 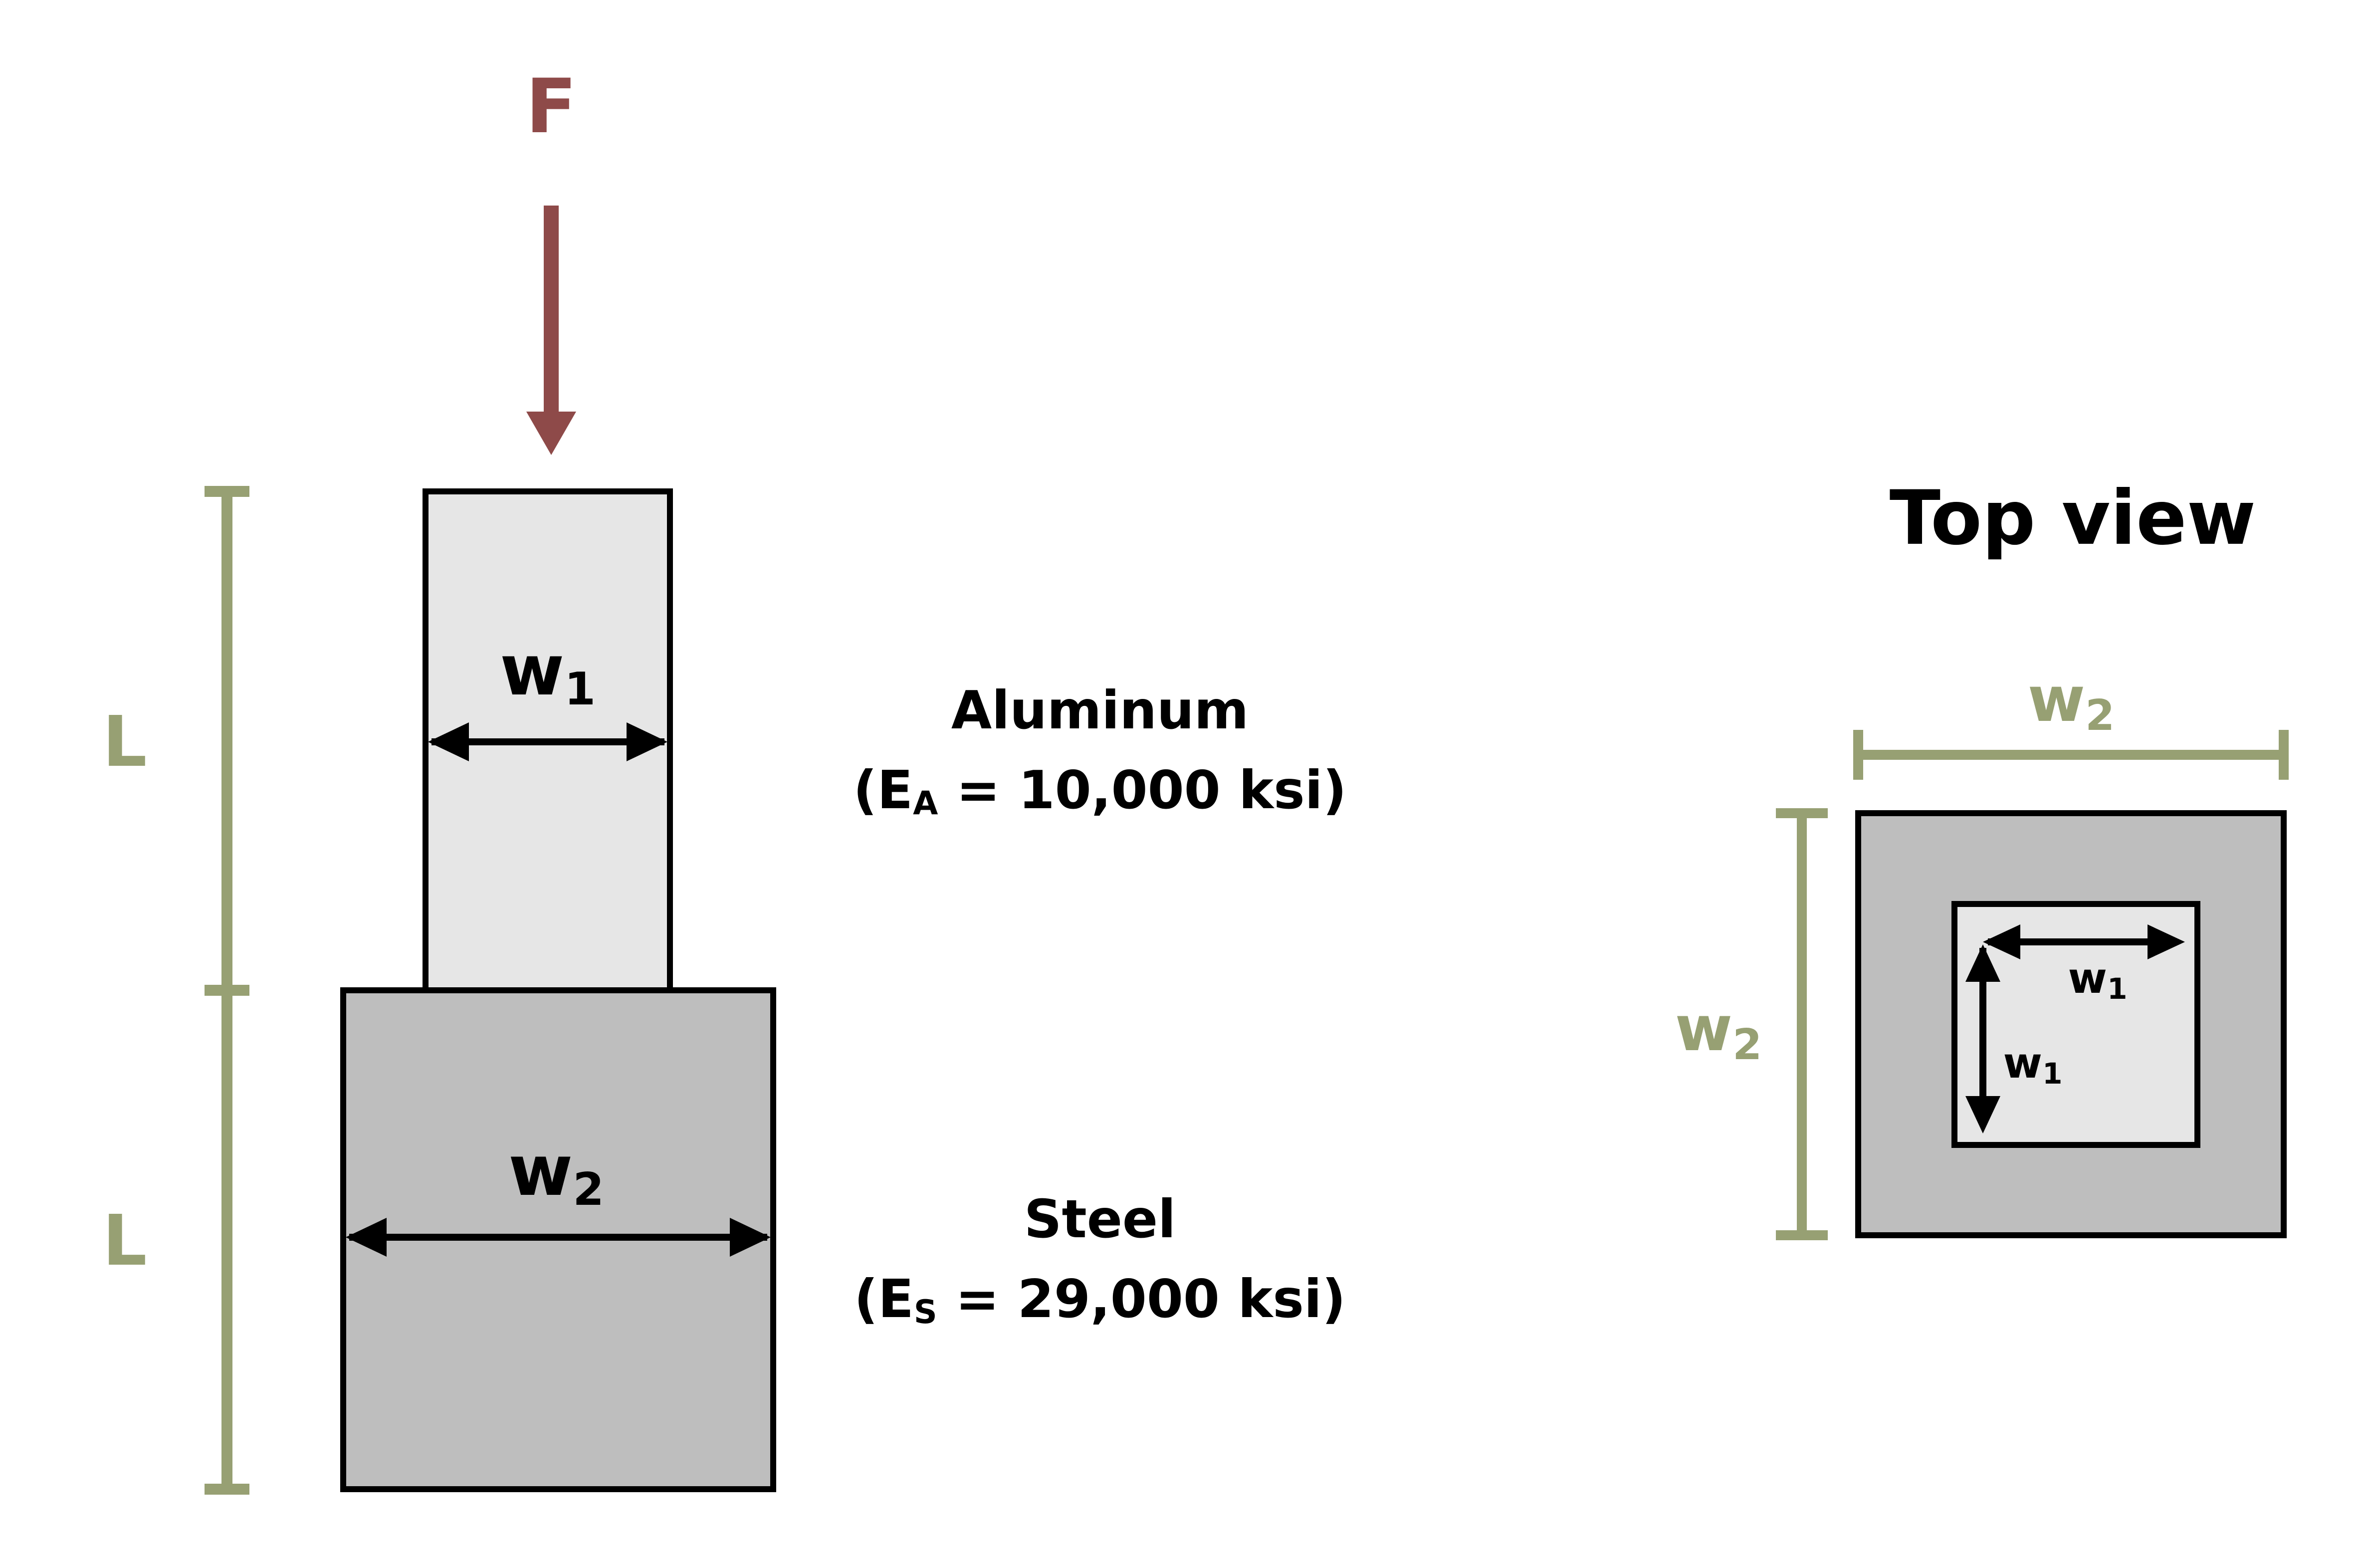 I want to click on upper-length-label: L, so click(x=124, y=742).